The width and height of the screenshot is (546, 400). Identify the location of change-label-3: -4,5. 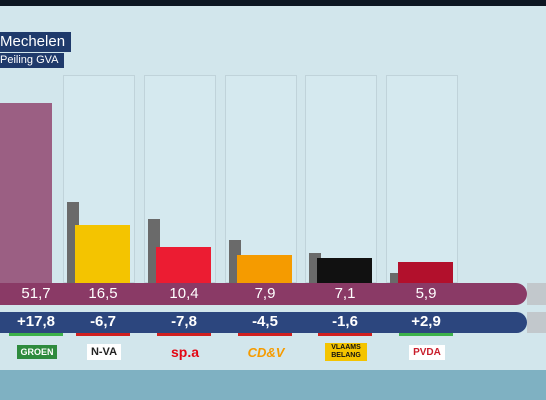
(265, 321).